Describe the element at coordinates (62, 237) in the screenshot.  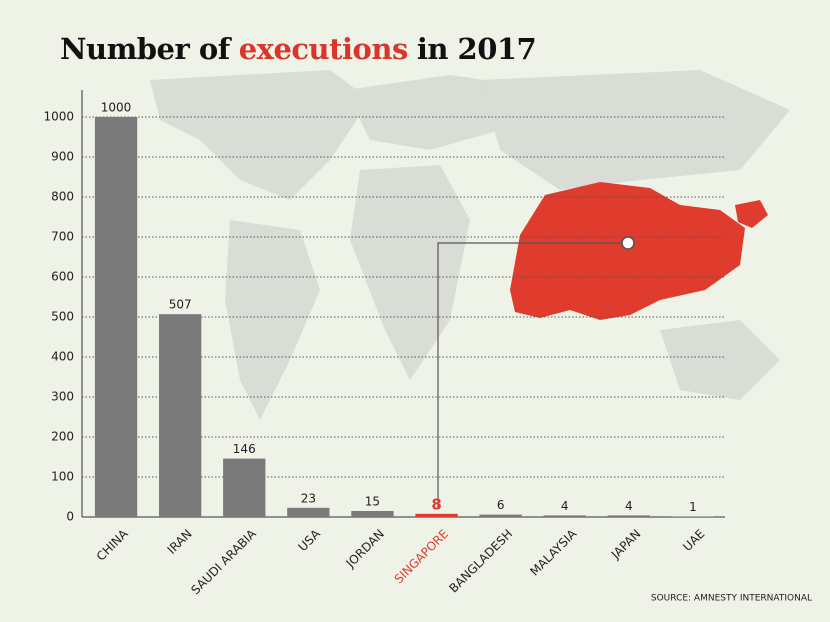
I see `y-tick-label: 700` at that location.